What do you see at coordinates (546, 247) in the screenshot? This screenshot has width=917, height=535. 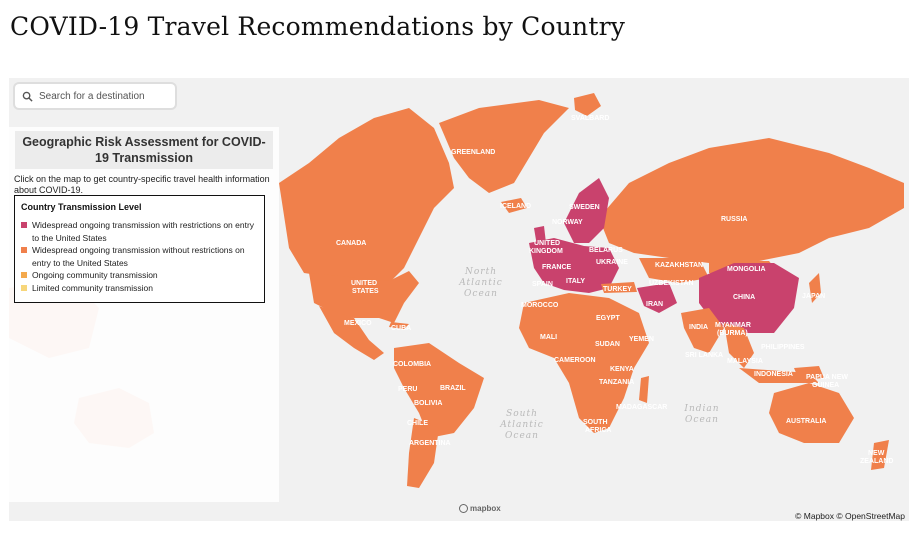 I see `label-united-kingdom: UNITED KINGDOM` at bounding box center [546, 247].